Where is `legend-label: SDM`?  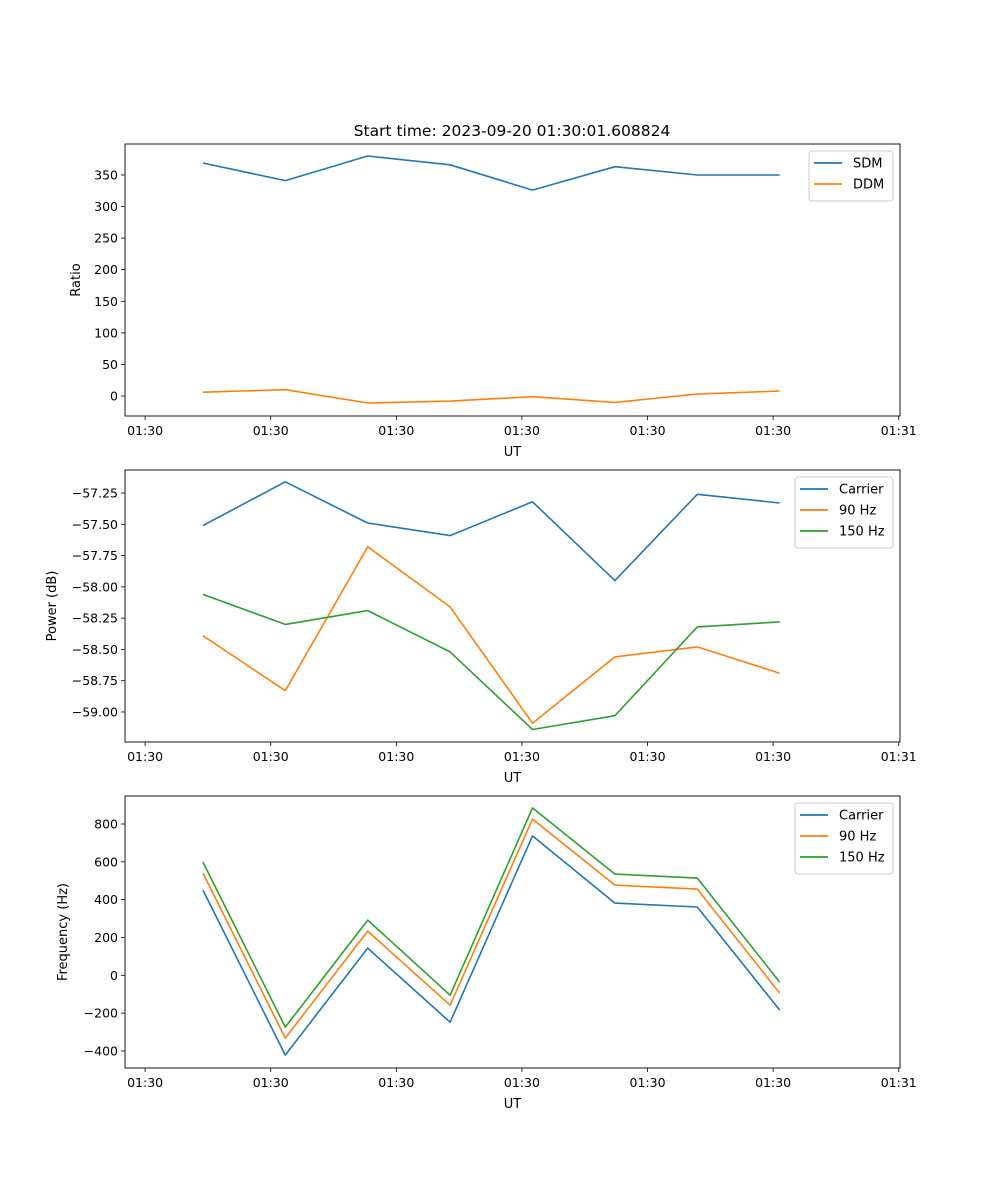 legend-label: SDM is located at coordinates (867, 164).